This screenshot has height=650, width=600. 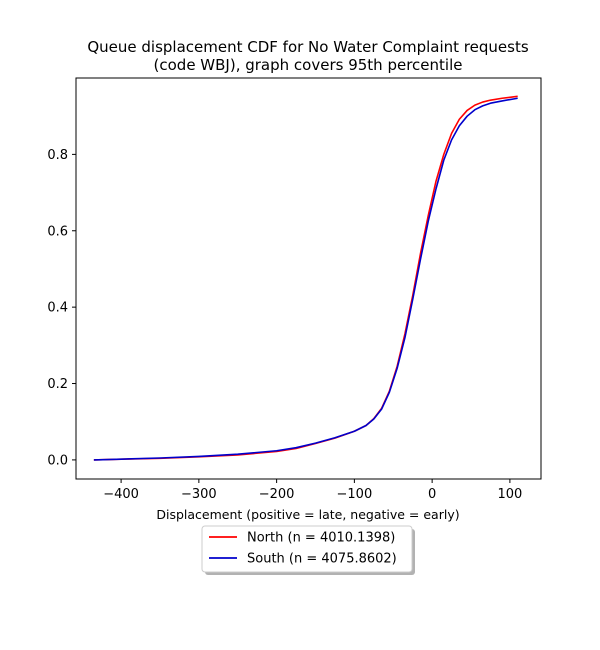 I want to click on y-tick-label: 0.6, so click(x=57, y=231).